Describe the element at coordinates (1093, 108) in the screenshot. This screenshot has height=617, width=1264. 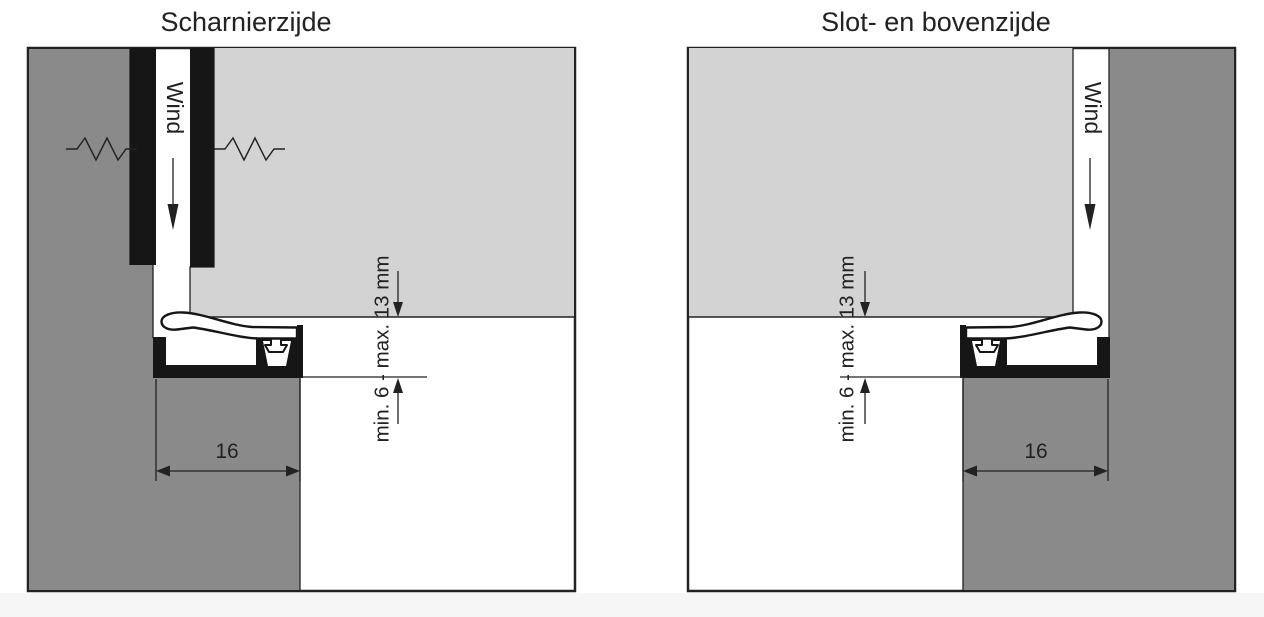
I see `right-wind-label: Wind` at that location.